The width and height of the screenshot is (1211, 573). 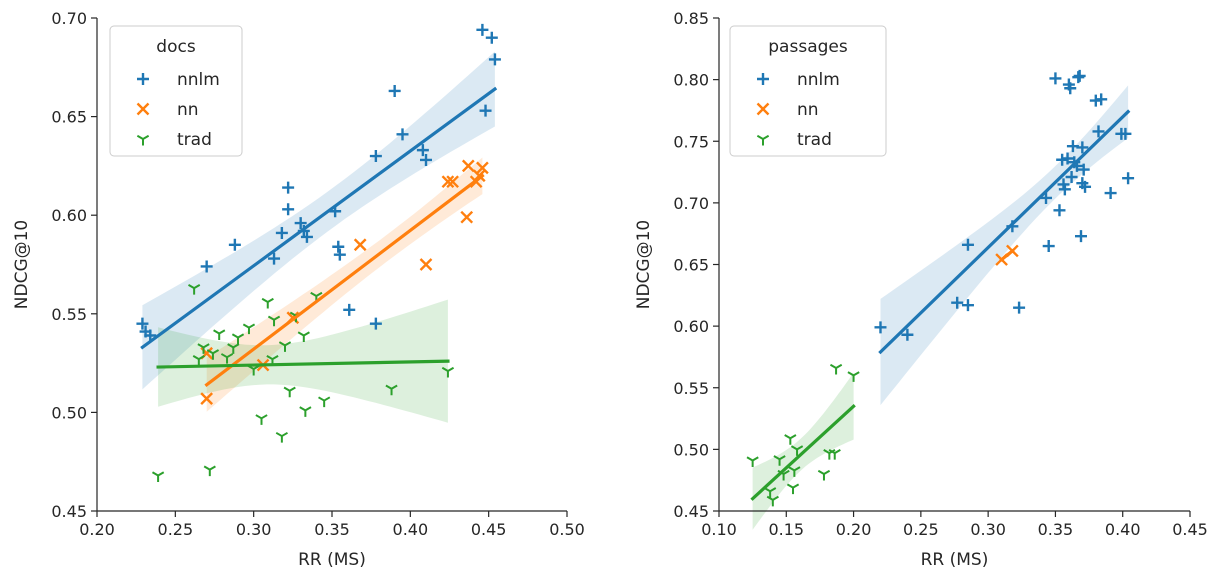 What do you see at coordinates (808, 110) in the screenshot?
I see `legend-label-nn: nn` at bounding box center [808, 110].